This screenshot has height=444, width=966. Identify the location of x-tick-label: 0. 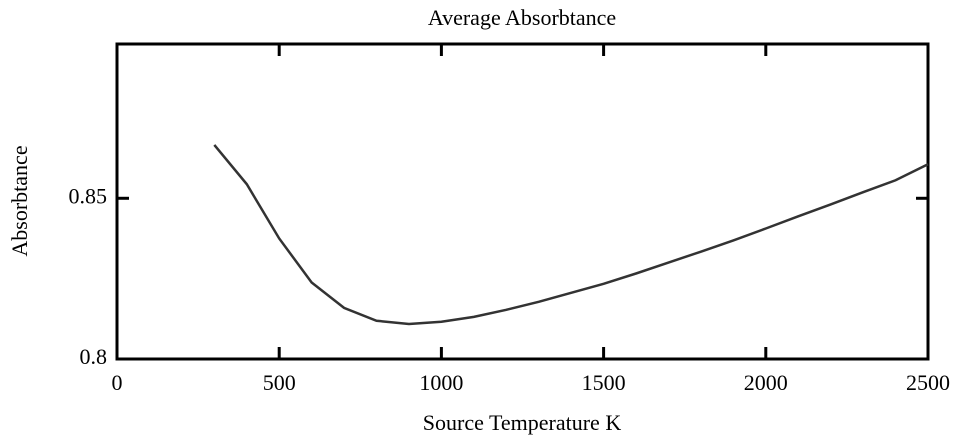
(117, 382).